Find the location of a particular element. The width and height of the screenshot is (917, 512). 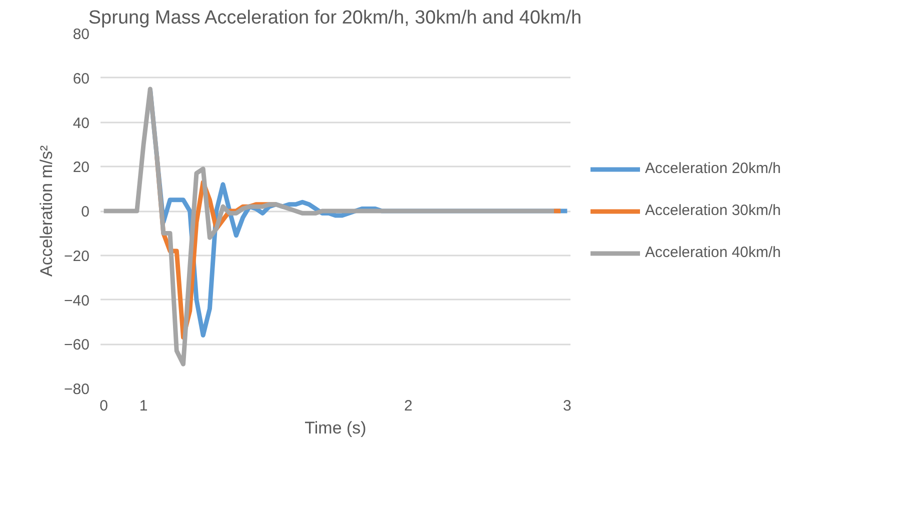

y-tick-label: 80 is located at coordinates (81, 34).